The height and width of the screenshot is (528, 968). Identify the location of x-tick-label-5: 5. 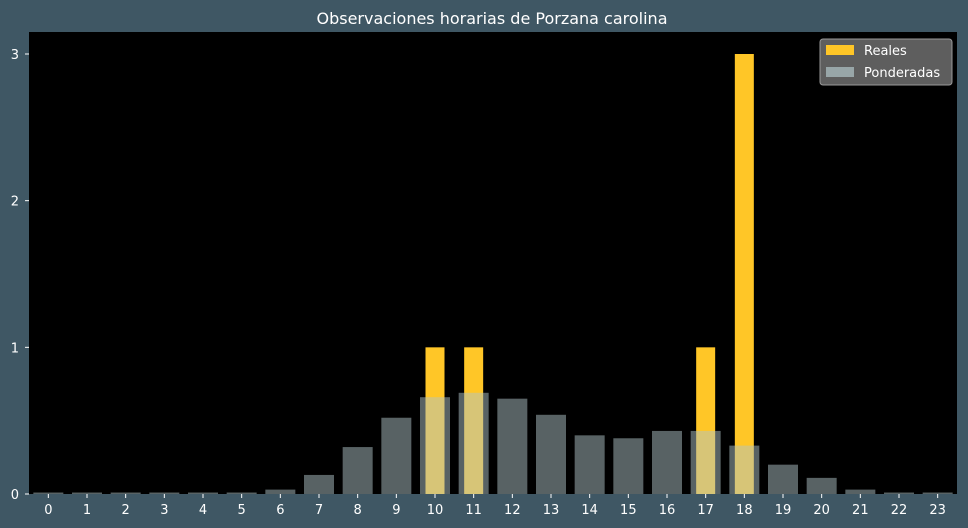
(242, 510).